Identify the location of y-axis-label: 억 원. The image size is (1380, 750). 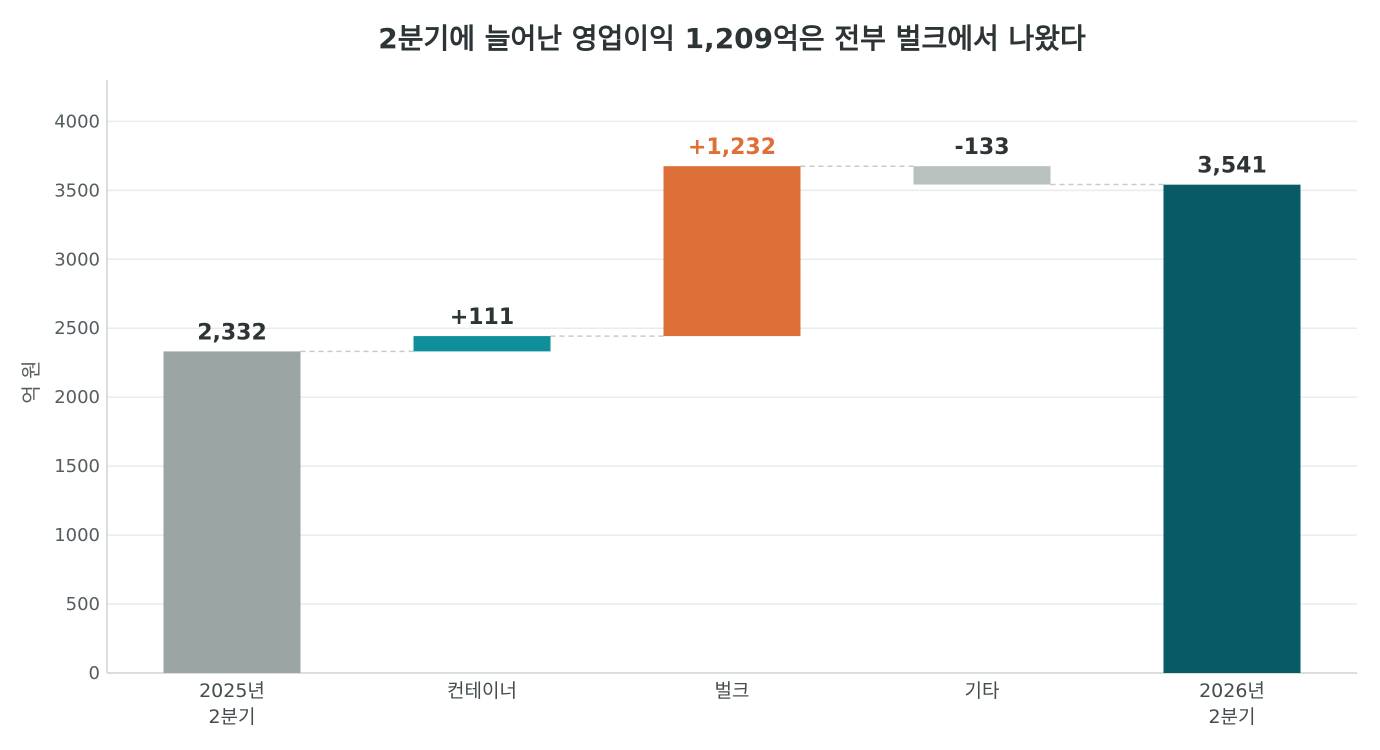
(31, 381).